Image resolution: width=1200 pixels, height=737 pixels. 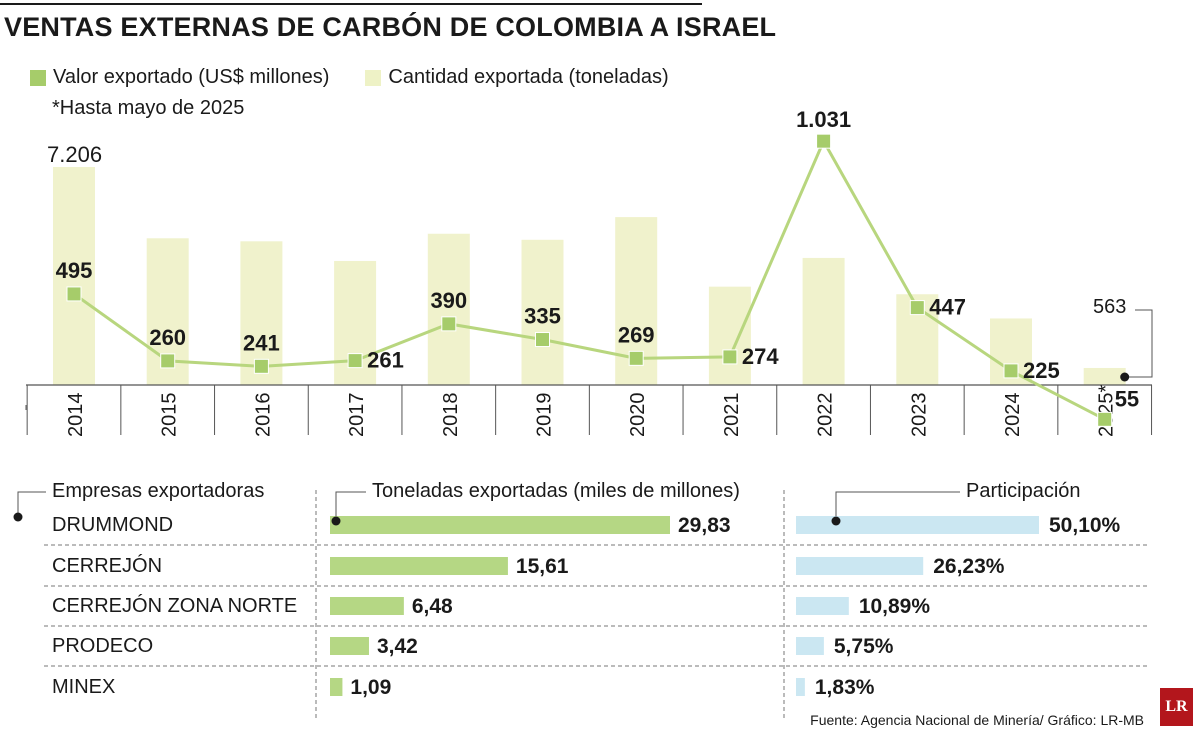 What do you see at coordinates (636, 334) in the screenshot?
I see `value-label: 269` at bounding box center [636, 334].